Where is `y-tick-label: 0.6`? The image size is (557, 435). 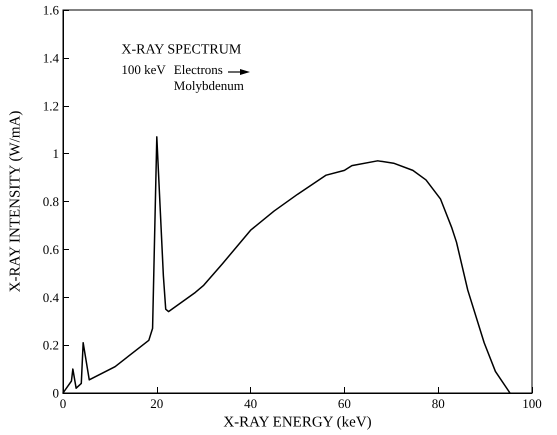 y-tick-label: 0.6 is located at coordinates (51, 249).